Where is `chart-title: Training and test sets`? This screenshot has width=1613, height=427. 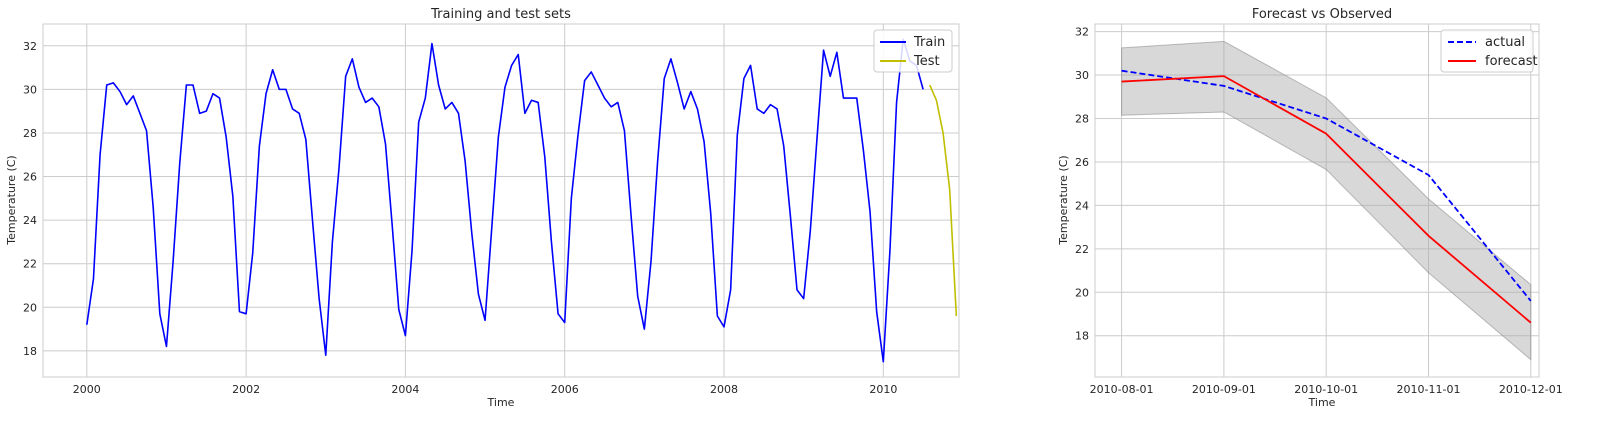 chart-title: Training and test sets is located at coordinates (500, 14).